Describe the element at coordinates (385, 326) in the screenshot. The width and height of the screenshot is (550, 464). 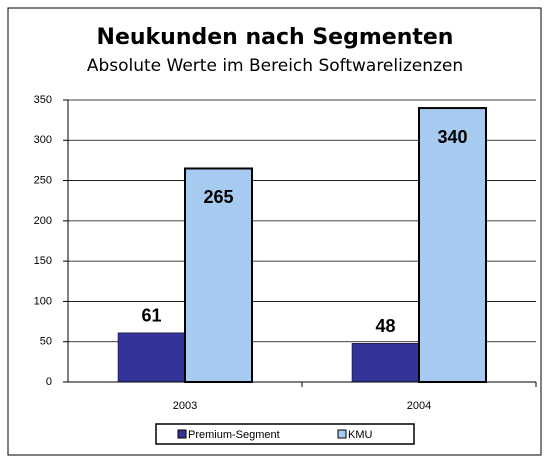
I see `value-label: 48` at that location.